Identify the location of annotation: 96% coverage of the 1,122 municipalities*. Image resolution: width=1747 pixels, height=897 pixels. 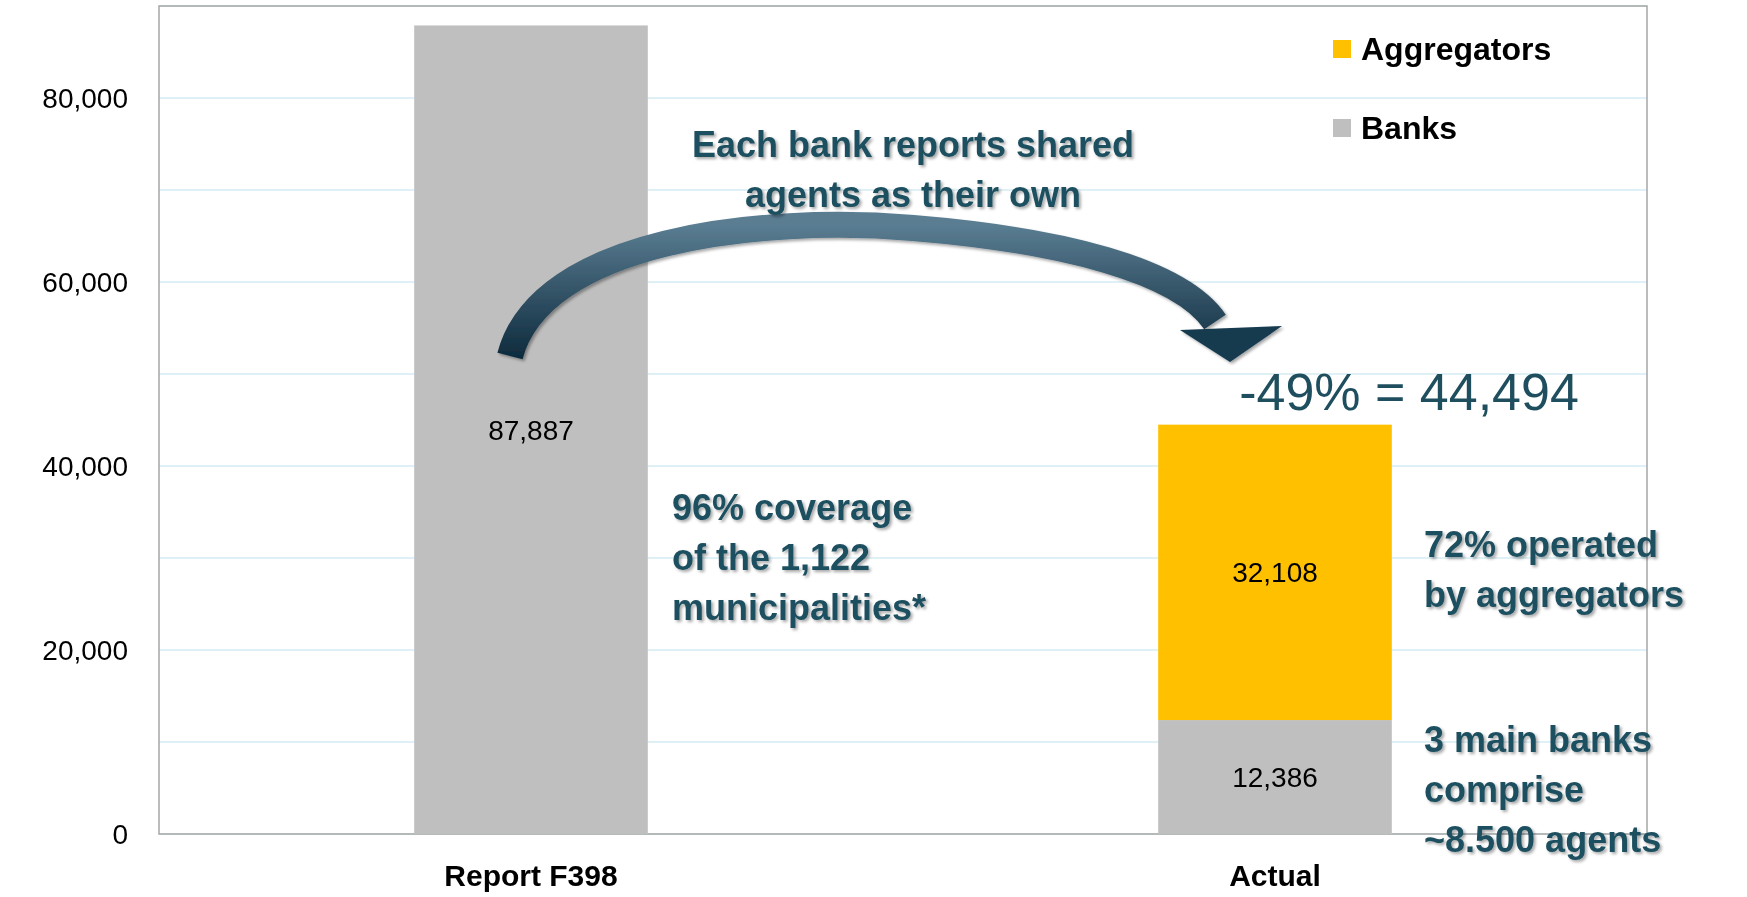
(799, 557).